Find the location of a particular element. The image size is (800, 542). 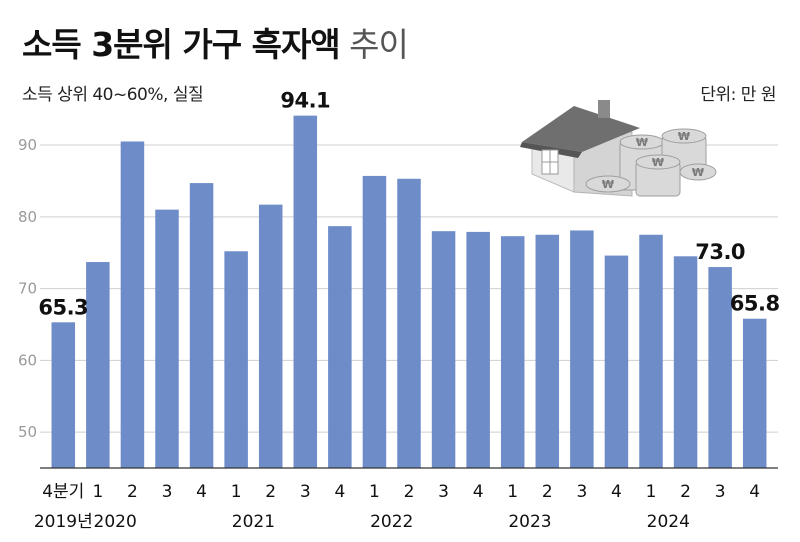

chart-title-main: 소득 3분위 가구 흑자액 is located at coordinates (181, 44).